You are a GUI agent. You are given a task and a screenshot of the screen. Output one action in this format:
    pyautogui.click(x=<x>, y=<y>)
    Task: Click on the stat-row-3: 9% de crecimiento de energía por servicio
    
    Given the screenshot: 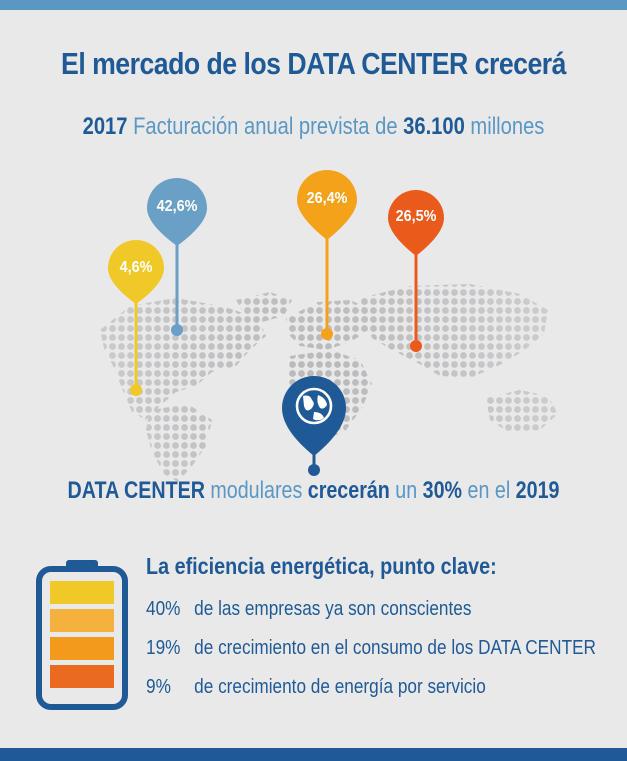 What is the action you would take?
    pyautogui.click(x=316, y=687)
    